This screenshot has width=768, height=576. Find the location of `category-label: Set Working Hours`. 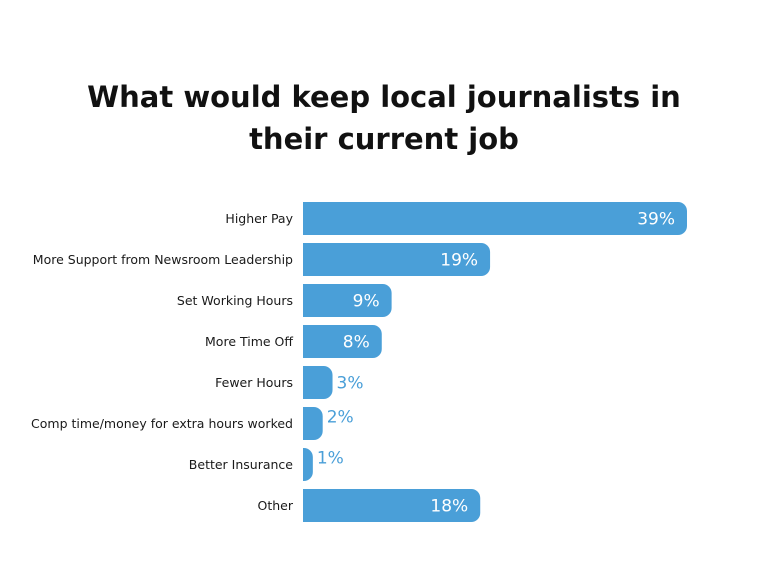

category-label: Set Working Hours is located at coordinates (235, 300).